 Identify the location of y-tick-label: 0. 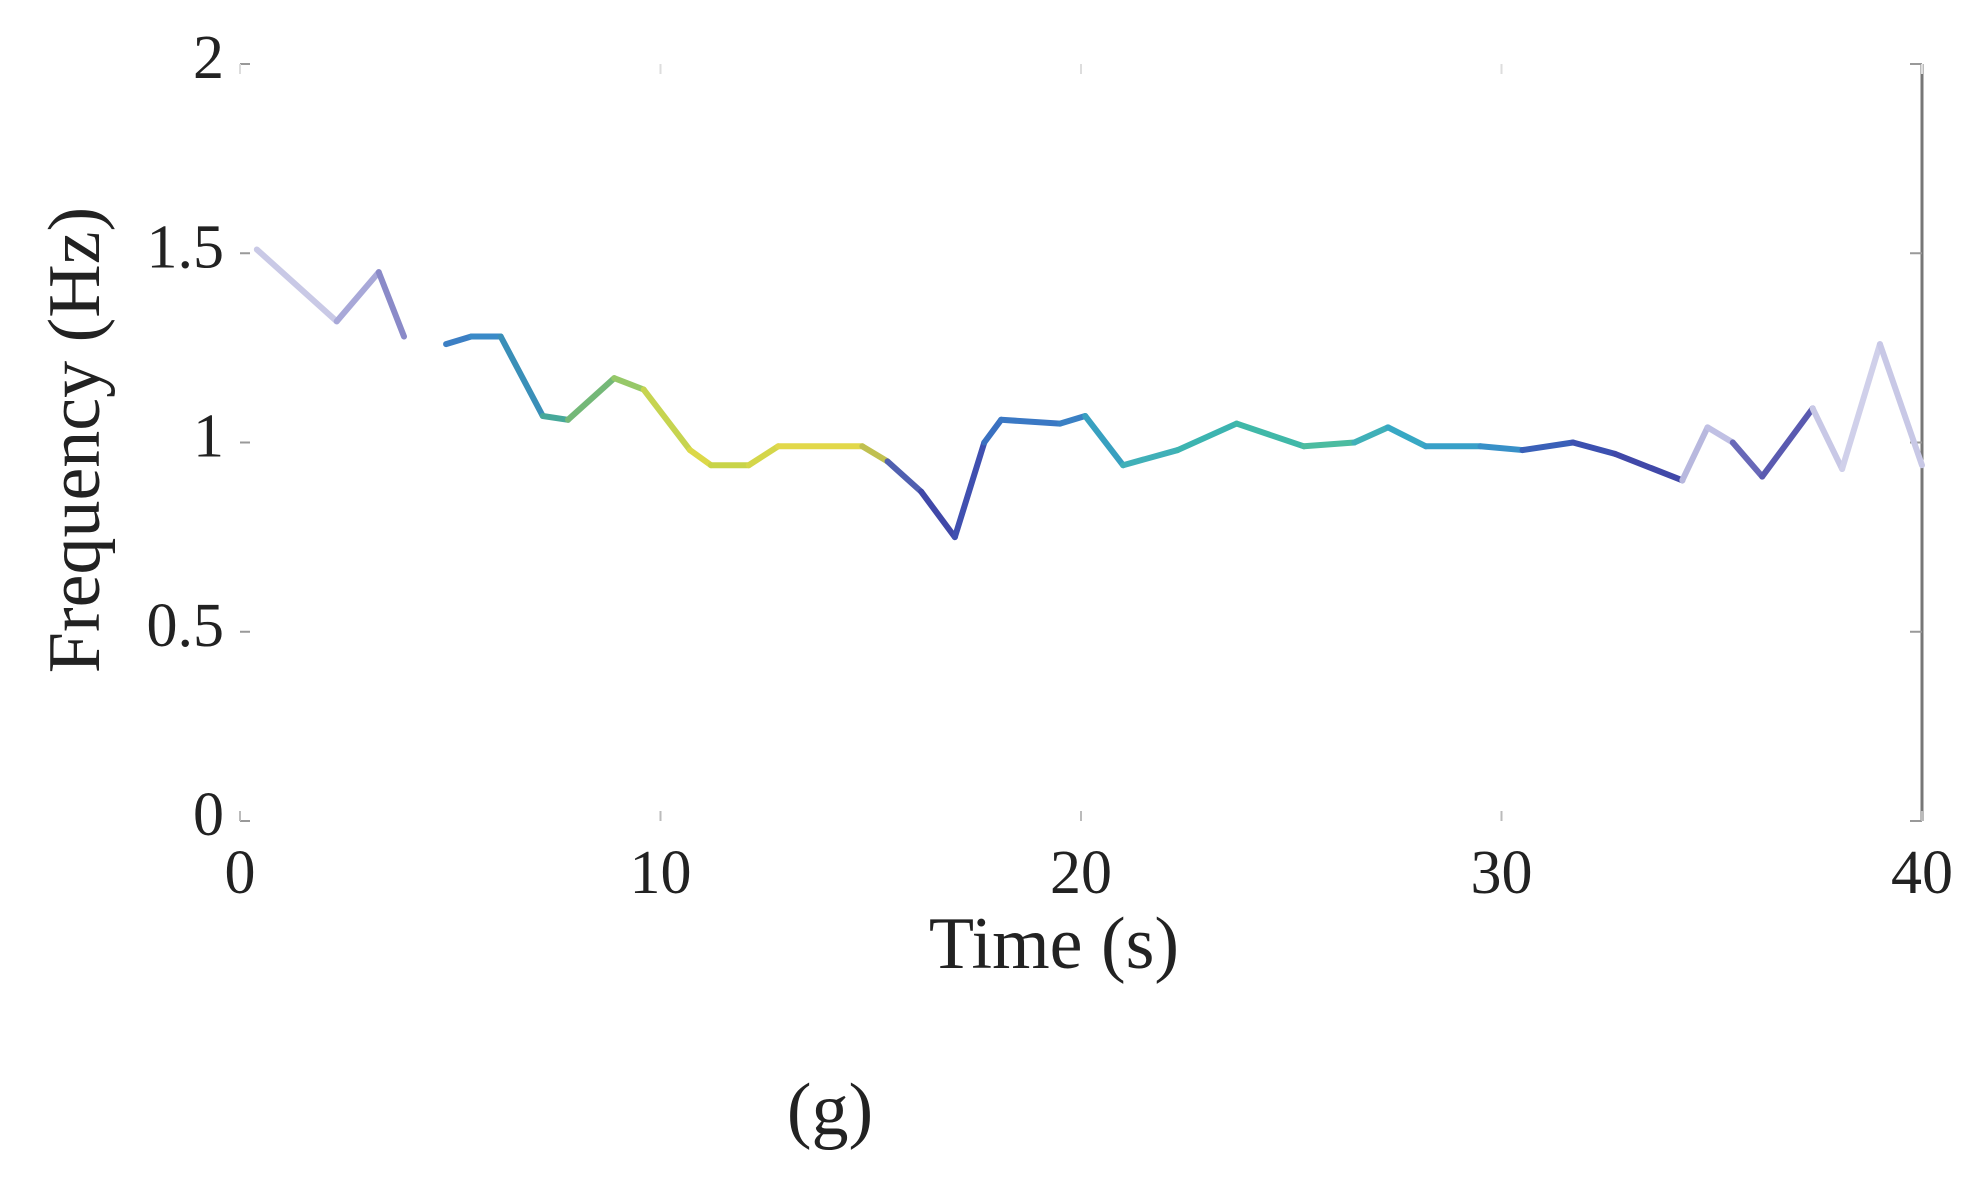
(208, 815).